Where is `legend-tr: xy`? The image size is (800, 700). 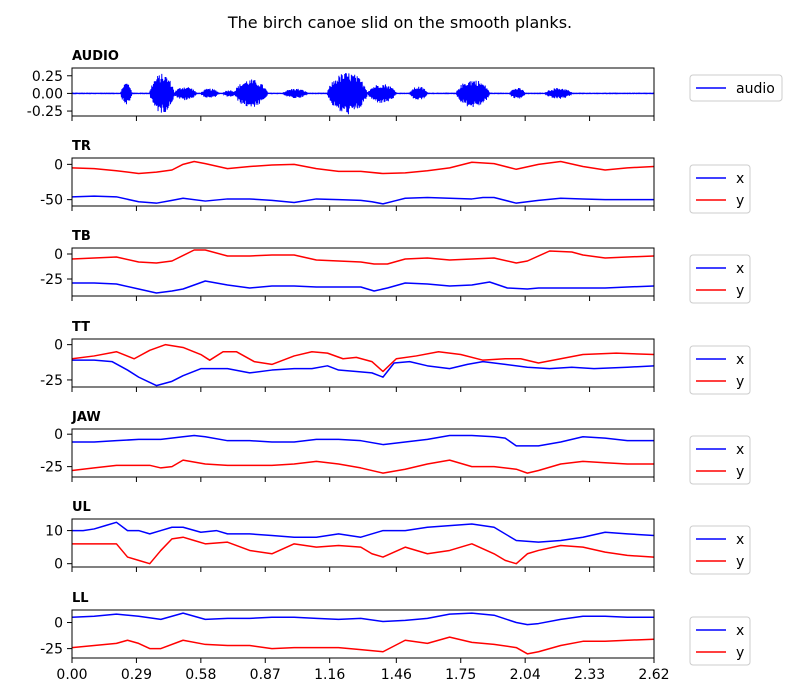 legend-tr: xy is located at coordinates (720, 189).